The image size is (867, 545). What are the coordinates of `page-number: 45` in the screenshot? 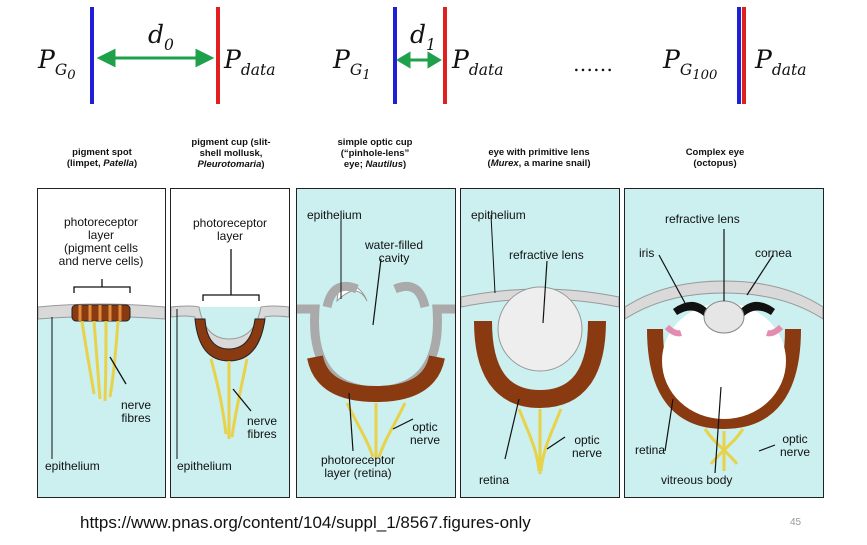 It's located at (796, 522).